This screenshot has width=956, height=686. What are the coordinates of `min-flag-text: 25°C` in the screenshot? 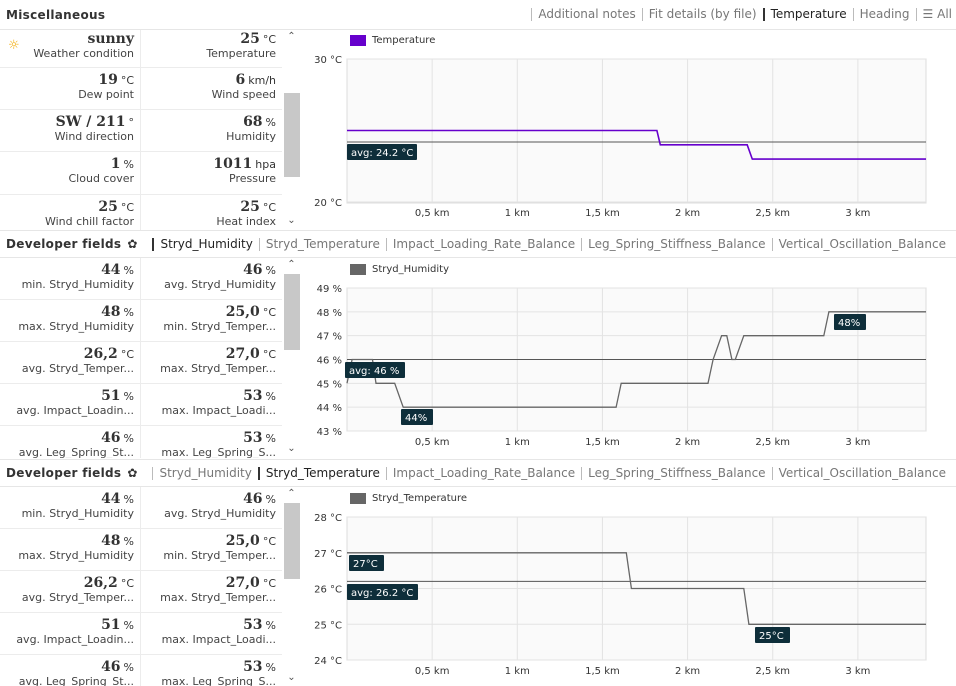 It's located at (771, 636).